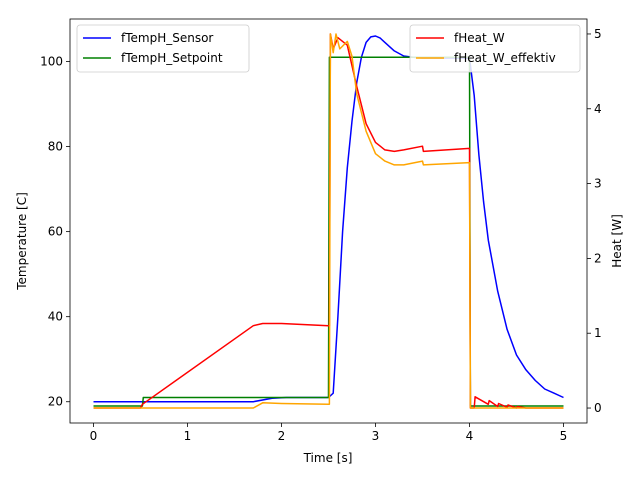 The width and height of the screenshot is (640, 480). What do you see at coordinates (55, 402) in the screenshot?
I see `y-left-tick-label: 20` at bounding box center [55, 402].